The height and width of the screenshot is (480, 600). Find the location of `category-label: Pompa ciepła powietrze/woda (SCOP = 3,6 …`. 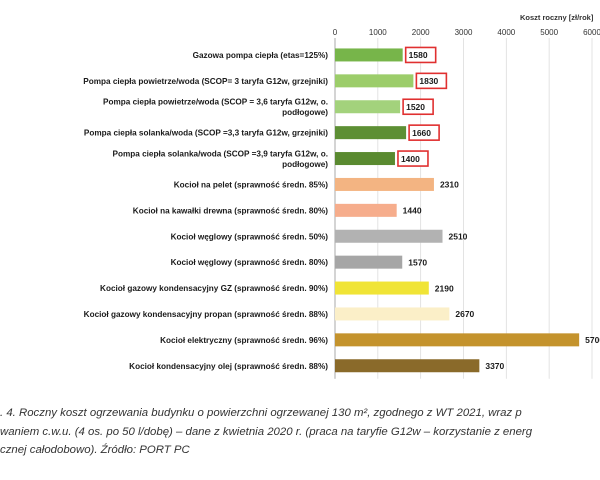

category-label: Pompa ciepła powietrze/woda (SCOP = 3,6 … is located at coordinates (215, 108).